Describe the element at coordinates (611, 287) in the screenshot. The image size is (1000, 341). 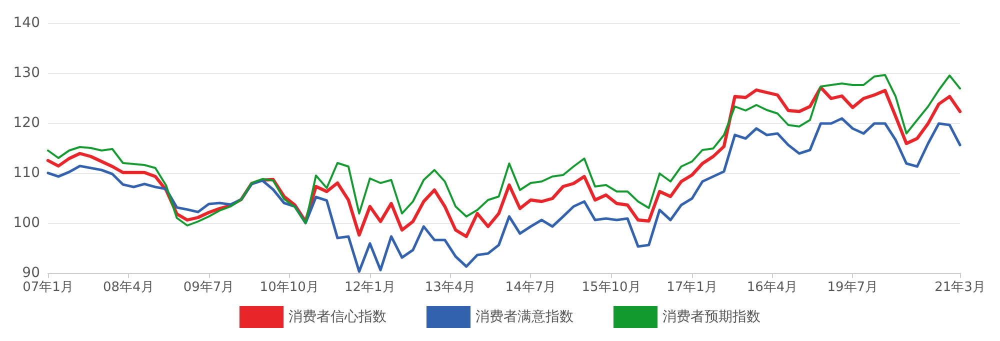
I see `x-tick-label: 15年10月` at that location.